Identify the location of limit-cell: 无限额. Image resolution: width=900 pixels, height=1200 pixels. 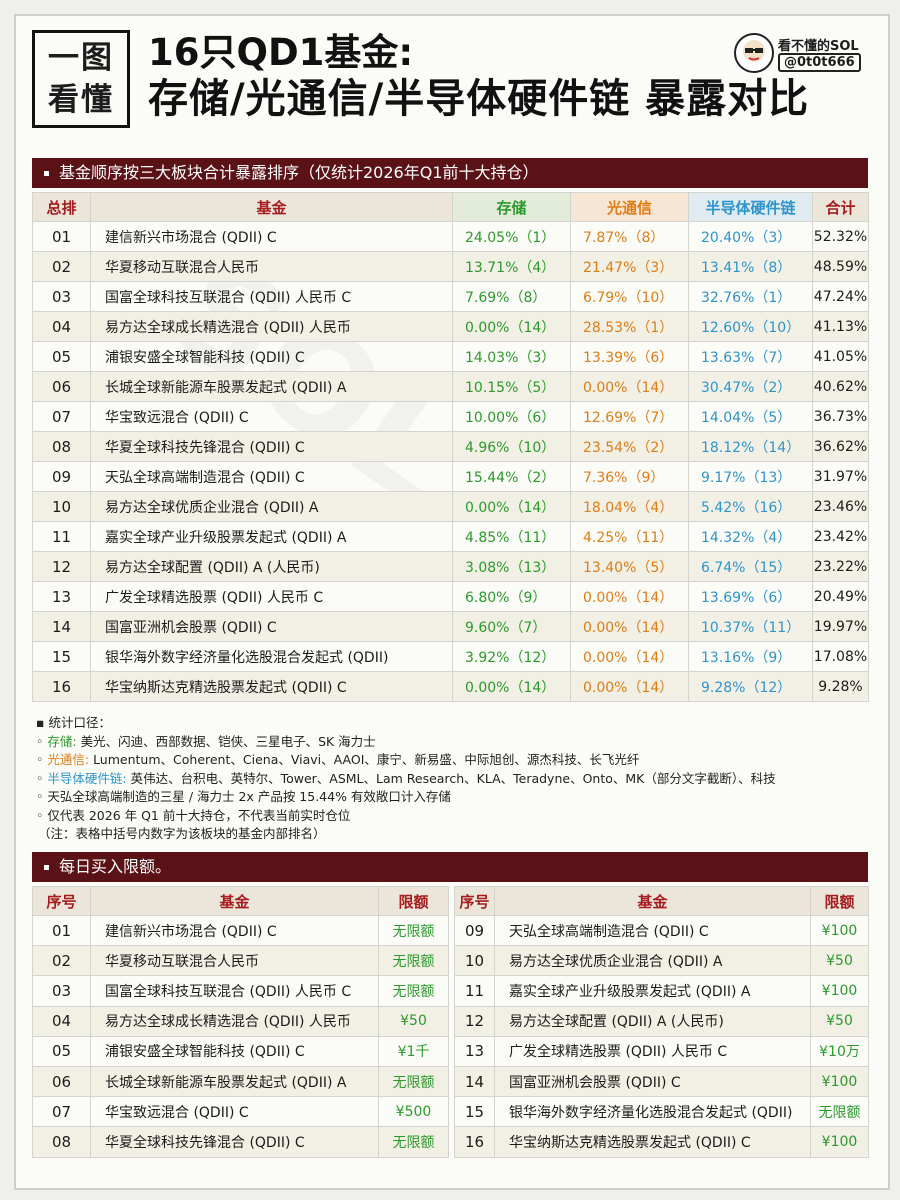
(413, 961).